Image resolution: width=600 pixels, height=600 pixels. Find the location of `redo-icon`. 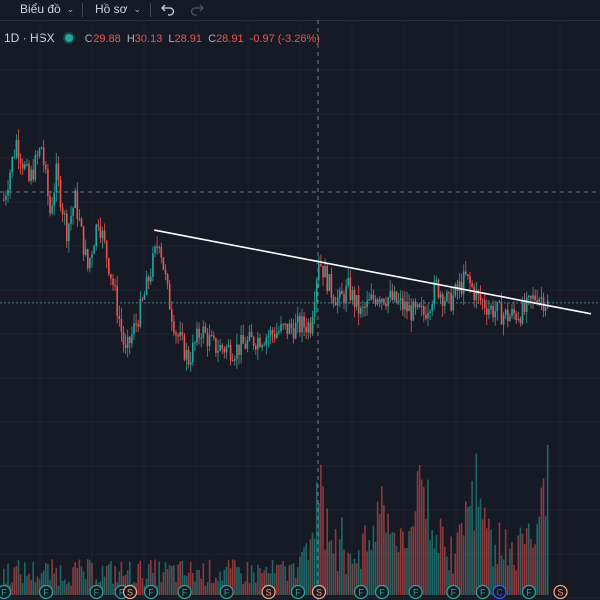

redo-icon is located at coordinates (197, 9).